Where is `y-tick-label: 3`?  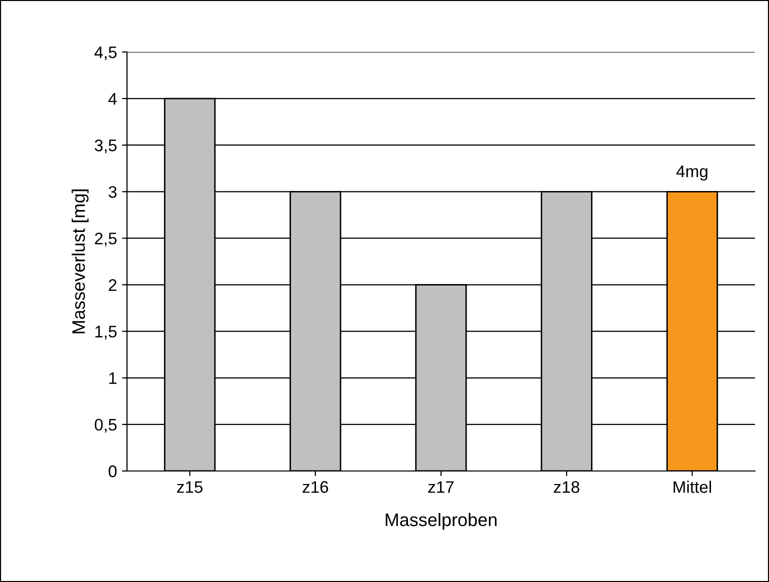 y-tick-label: 3 is located at coordinates (112, 192).